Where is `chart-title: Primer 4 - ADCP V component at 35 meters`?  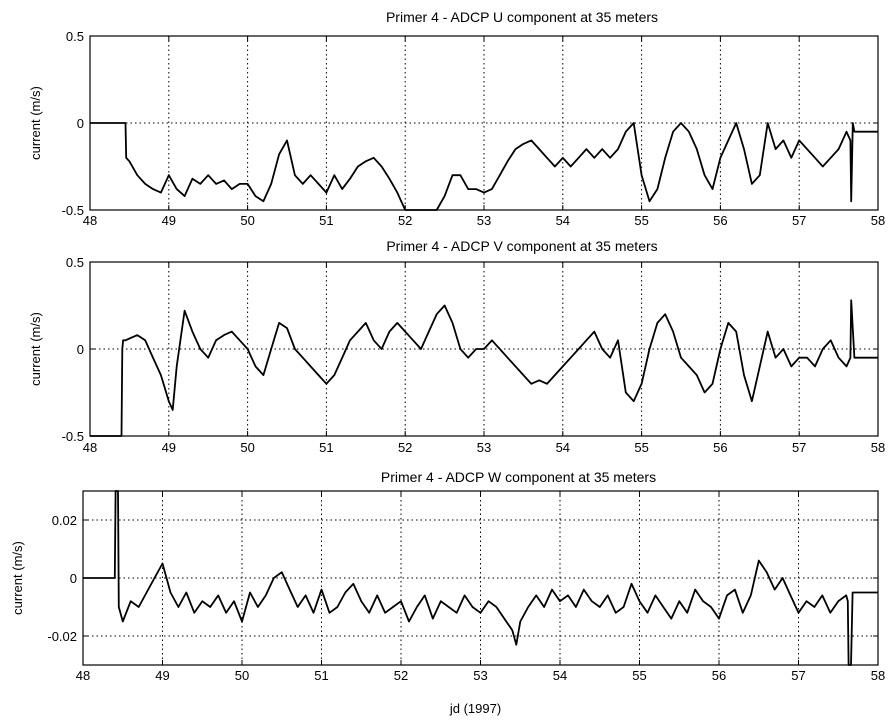
chart-title: Primer 4 - ADCP V component at 35 meters is located at coordinates (521, 246).